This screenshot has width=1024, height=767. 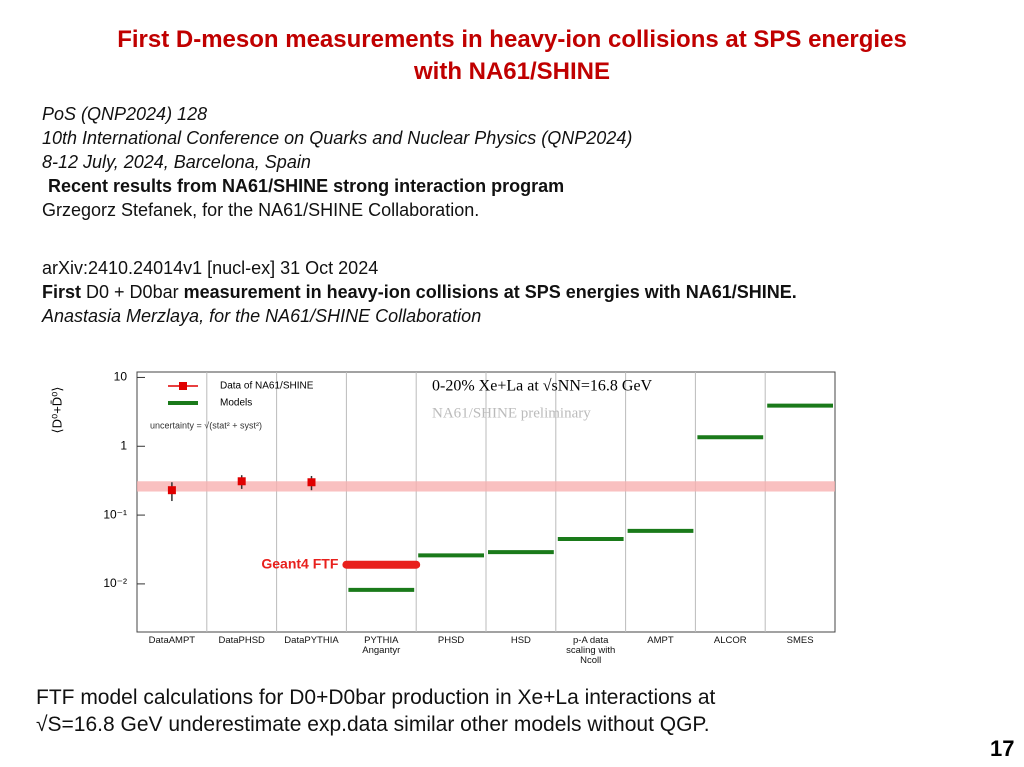 I want to click on ftf-label: Geant4 FTF, so click(x=299, y=563).